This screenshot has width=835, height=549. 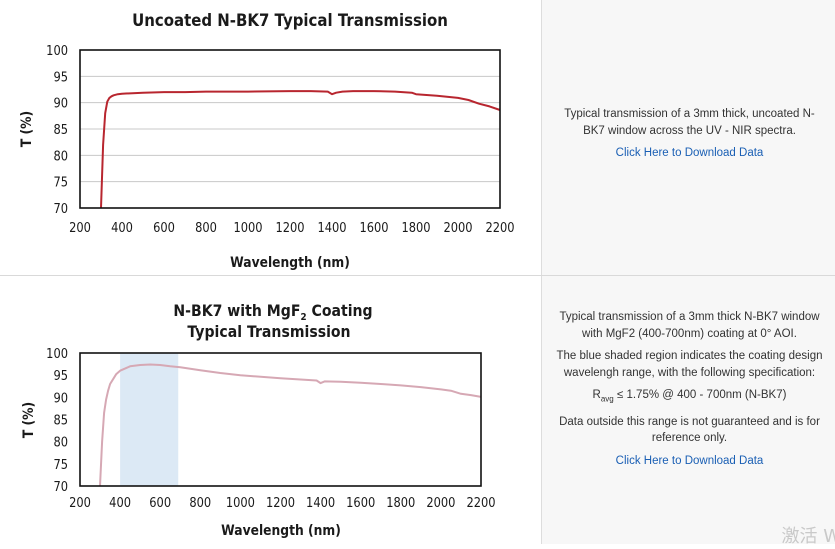 I want to click on chart-title-line2: Typical Transmission, so click(x=268, y=331).